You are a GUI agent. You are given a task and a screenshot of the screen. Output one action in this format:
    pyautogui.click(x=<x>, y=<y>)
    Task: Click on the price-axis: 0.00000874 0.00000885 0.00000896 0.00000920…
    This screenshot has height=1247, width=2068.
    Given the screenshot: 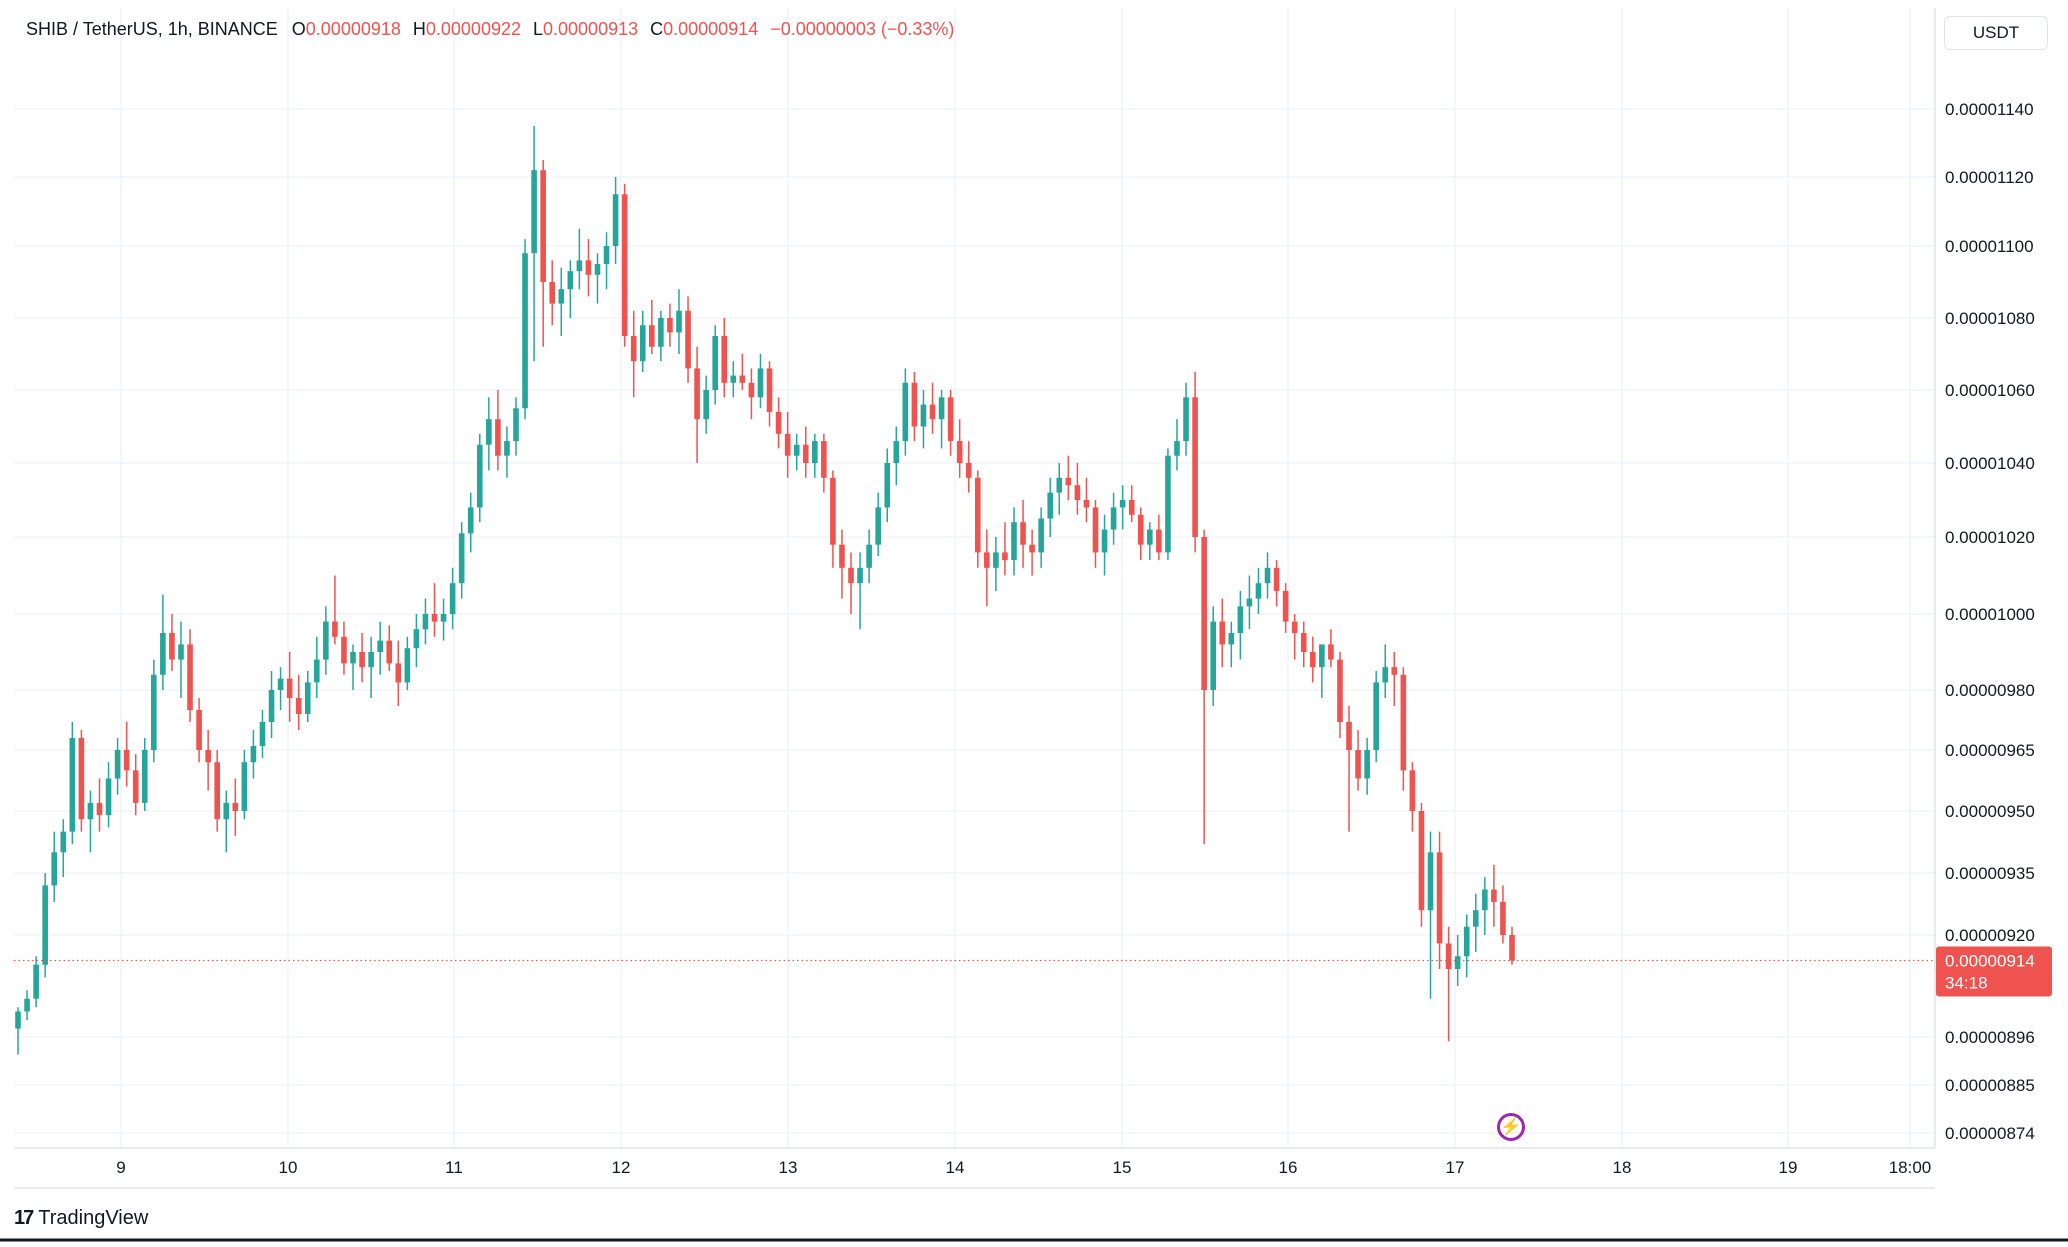 What is the action you would take?
    pyautogui.click(x=1990, y=621)
    